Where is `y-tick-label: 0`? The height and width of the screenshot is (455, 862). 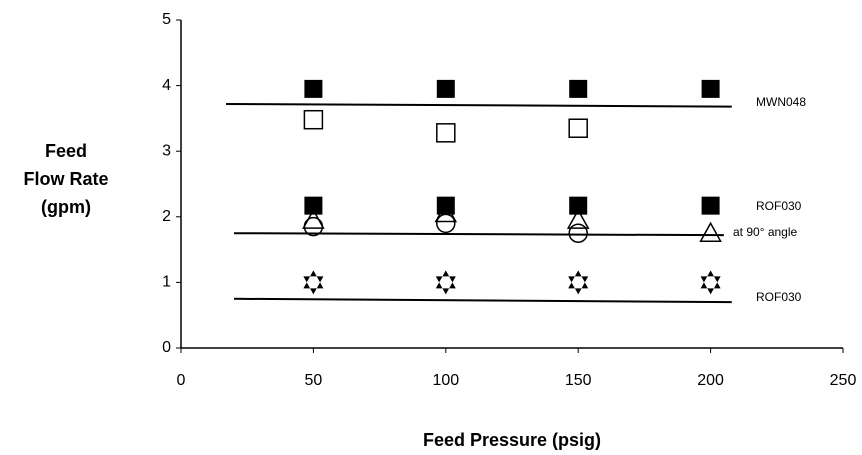 y-tick-label: 0 is located at coordinates (166, 347).